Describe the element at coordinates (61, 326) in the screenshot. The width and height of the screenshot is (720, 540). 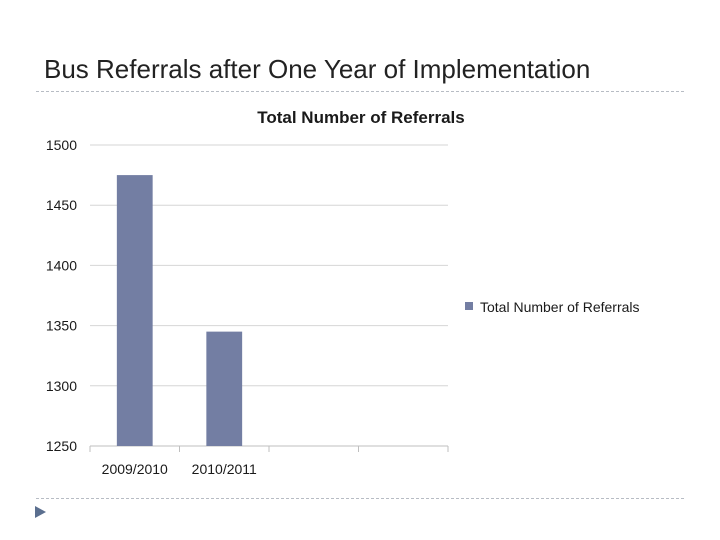
I see `y-tick-label: 1350` at that location.